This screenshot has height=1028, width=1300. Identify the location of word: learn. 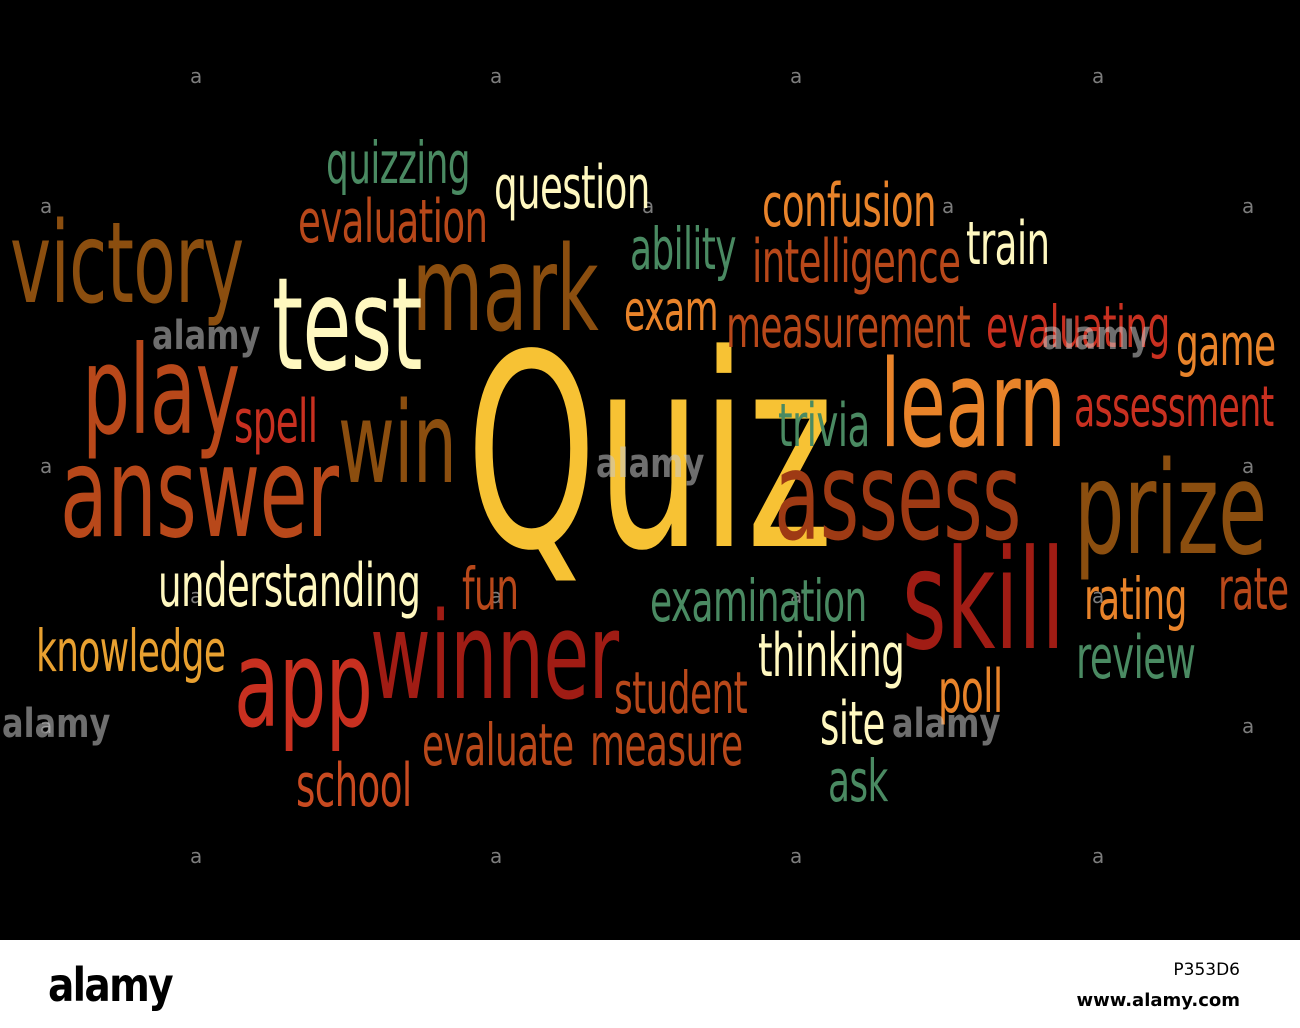
(973, 405).